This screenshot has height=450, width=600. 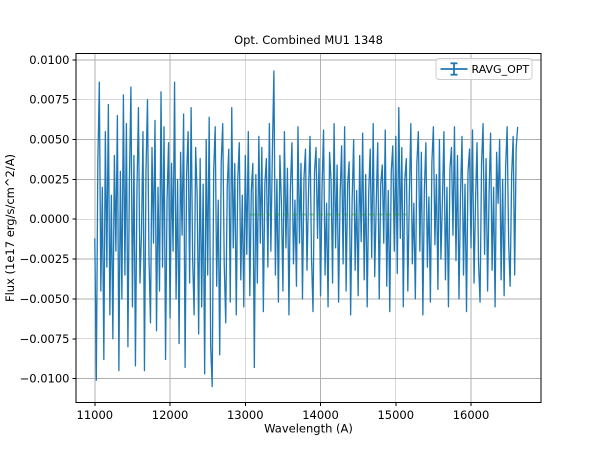 I want to click on legend-entry-label: RAVG_OPT, so click(x=501, y=69).